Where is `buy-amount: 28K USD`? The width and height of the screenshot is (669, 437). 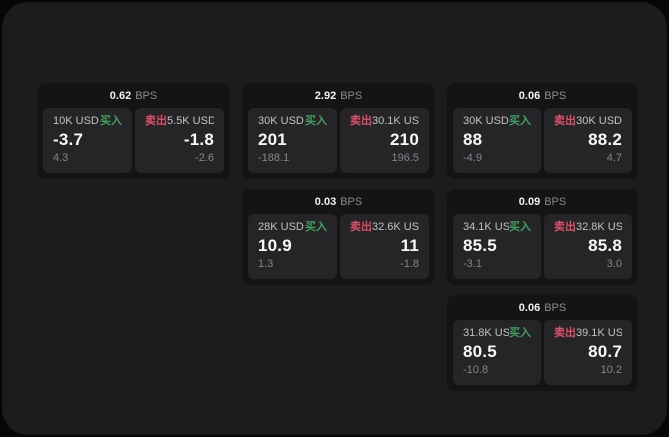 buy-amount: 28K USD is located at coordinates (281, 227).